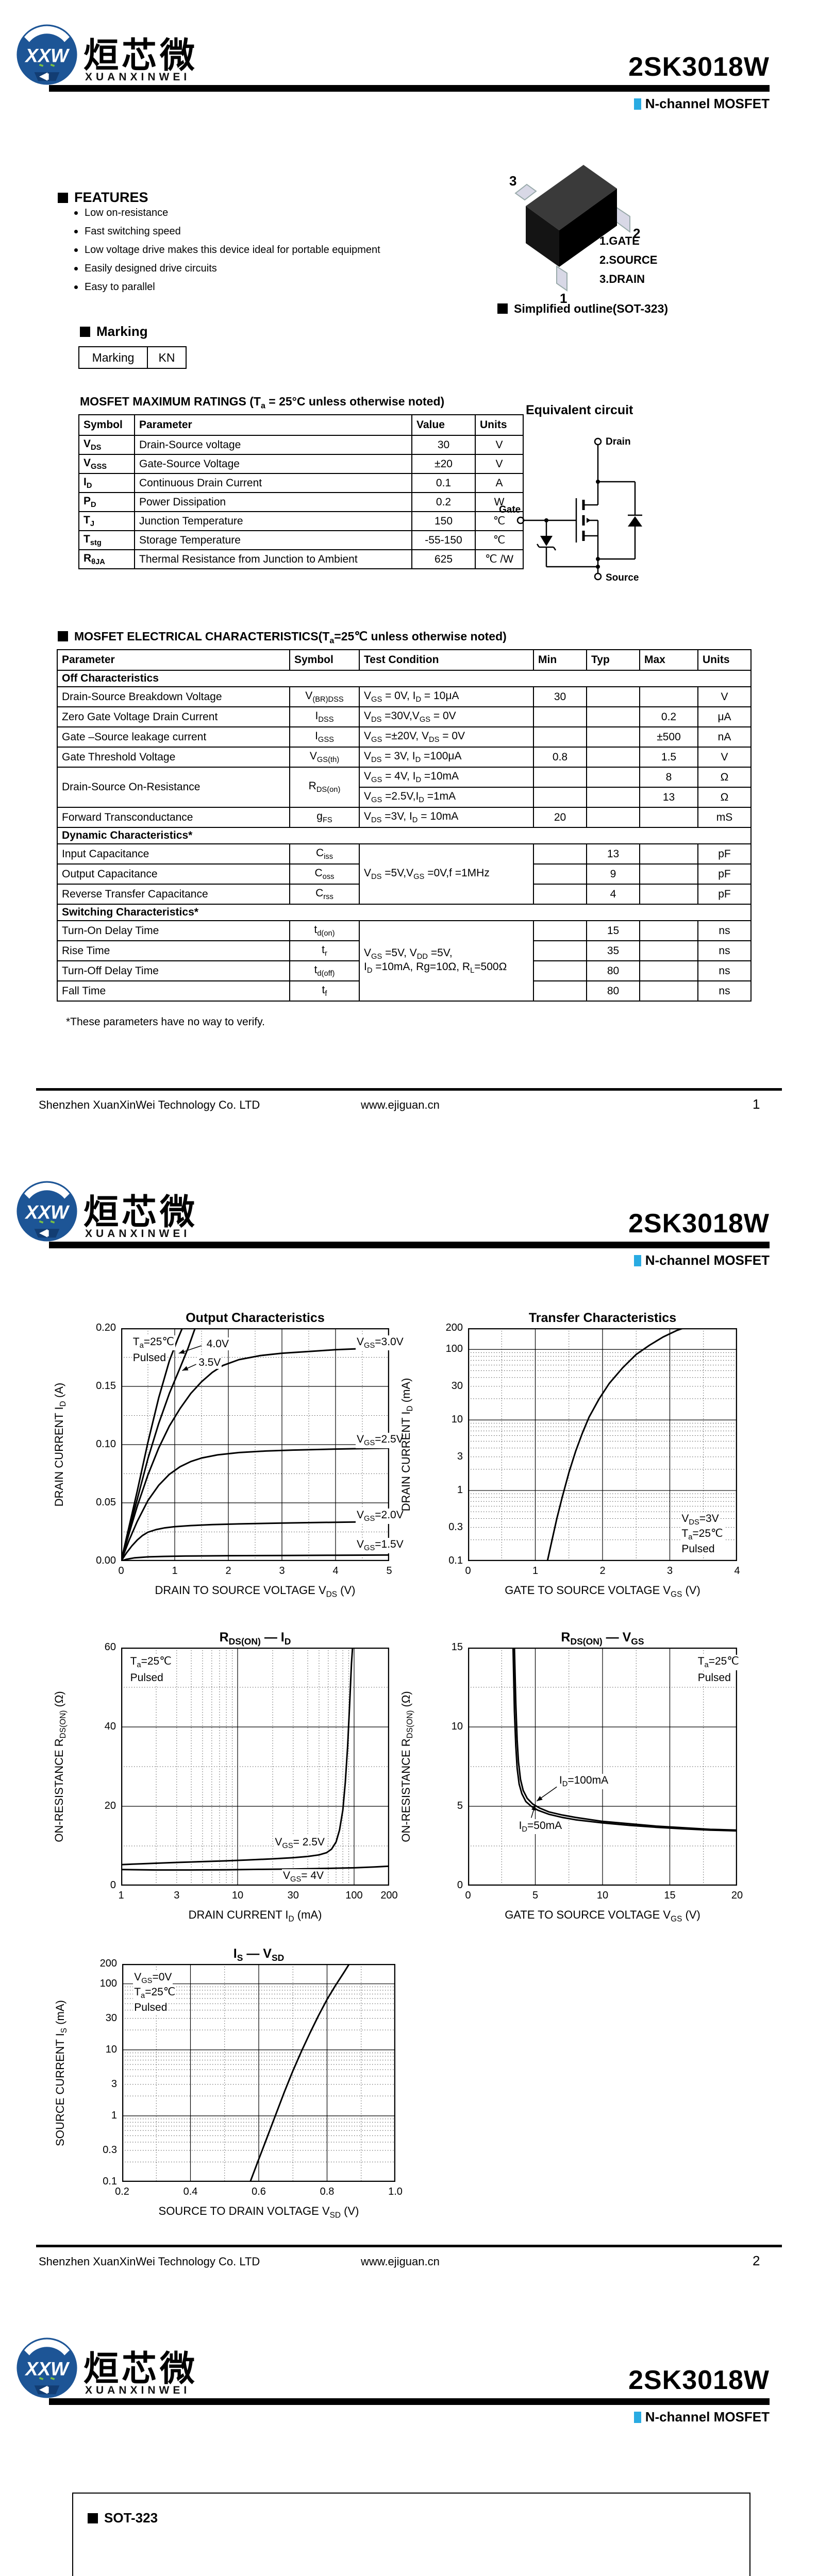  I want to click on column-header: Max, so click(668, 660).